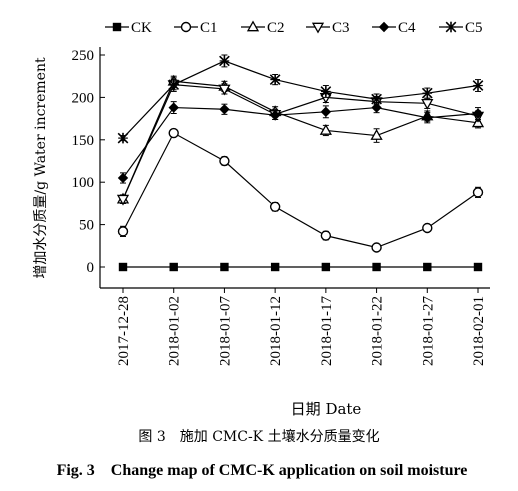  Describe the element at coordinates (196, 28) in the screenshot. I see `legend-item-c1: C1` at that location.